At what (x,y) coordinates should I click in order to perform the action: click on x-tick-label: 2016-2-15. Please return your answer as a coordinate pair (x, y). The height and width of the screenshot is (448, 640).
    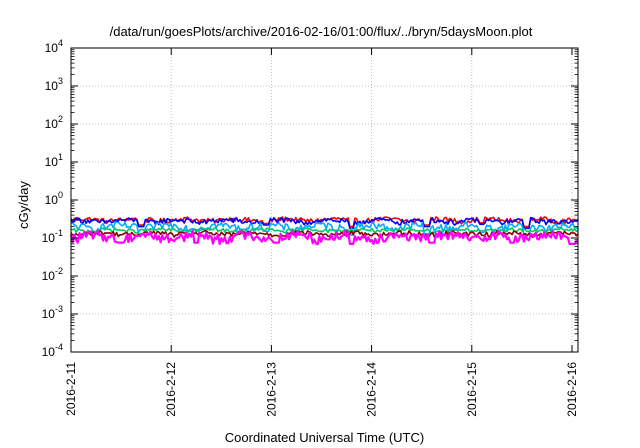
    Looking at the image, I should click on (472, 389).